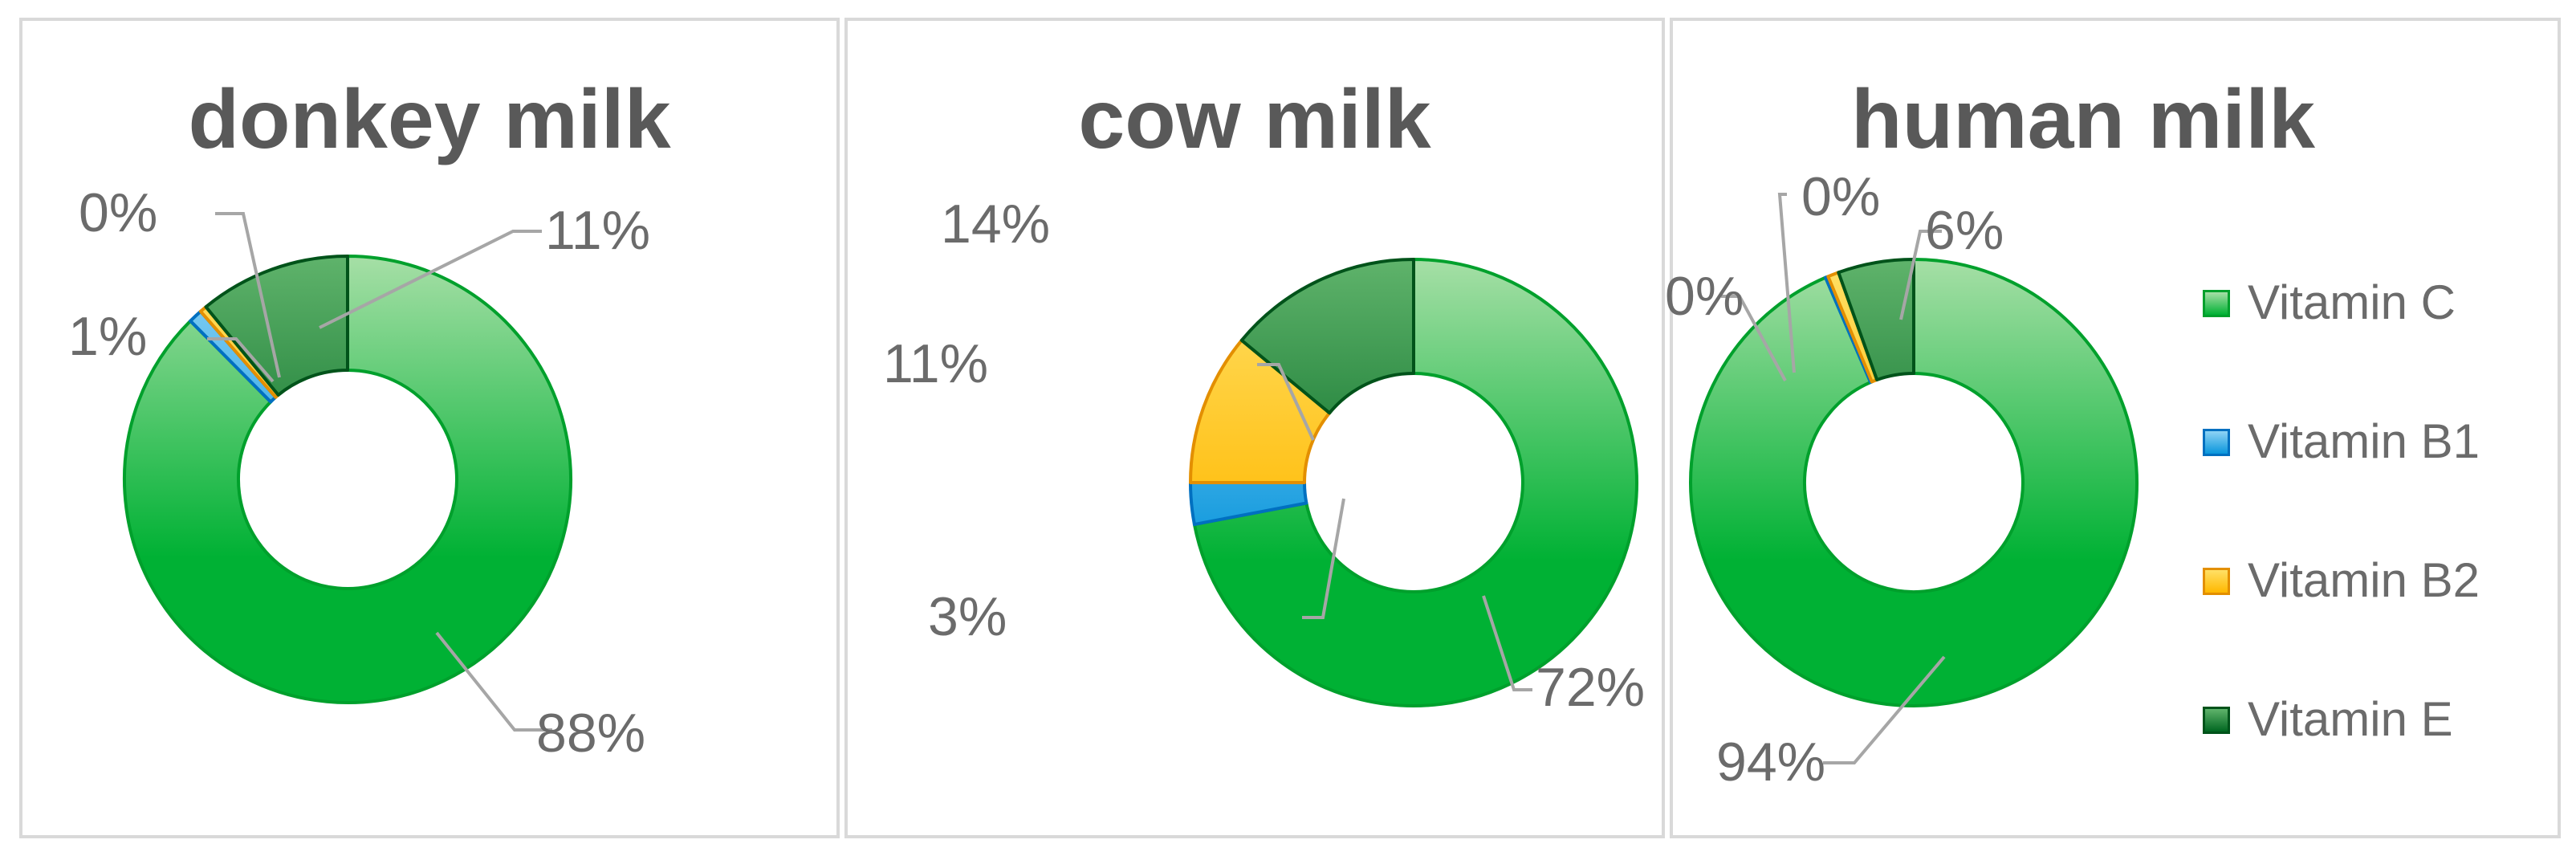  Describe the element at coordinates (936, 363) in the screenshot. I see `data-label-vitamin-b2: 11%` at that location.